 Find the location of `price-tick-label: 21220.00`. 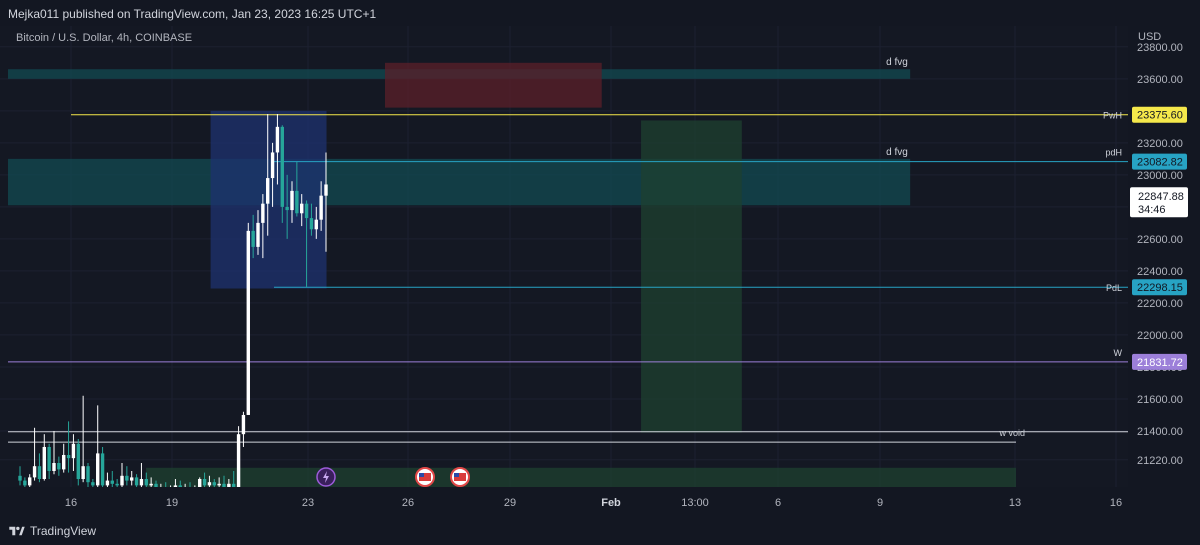

price-tick-label: 21220.00 is located at coordinates (1160, 461).